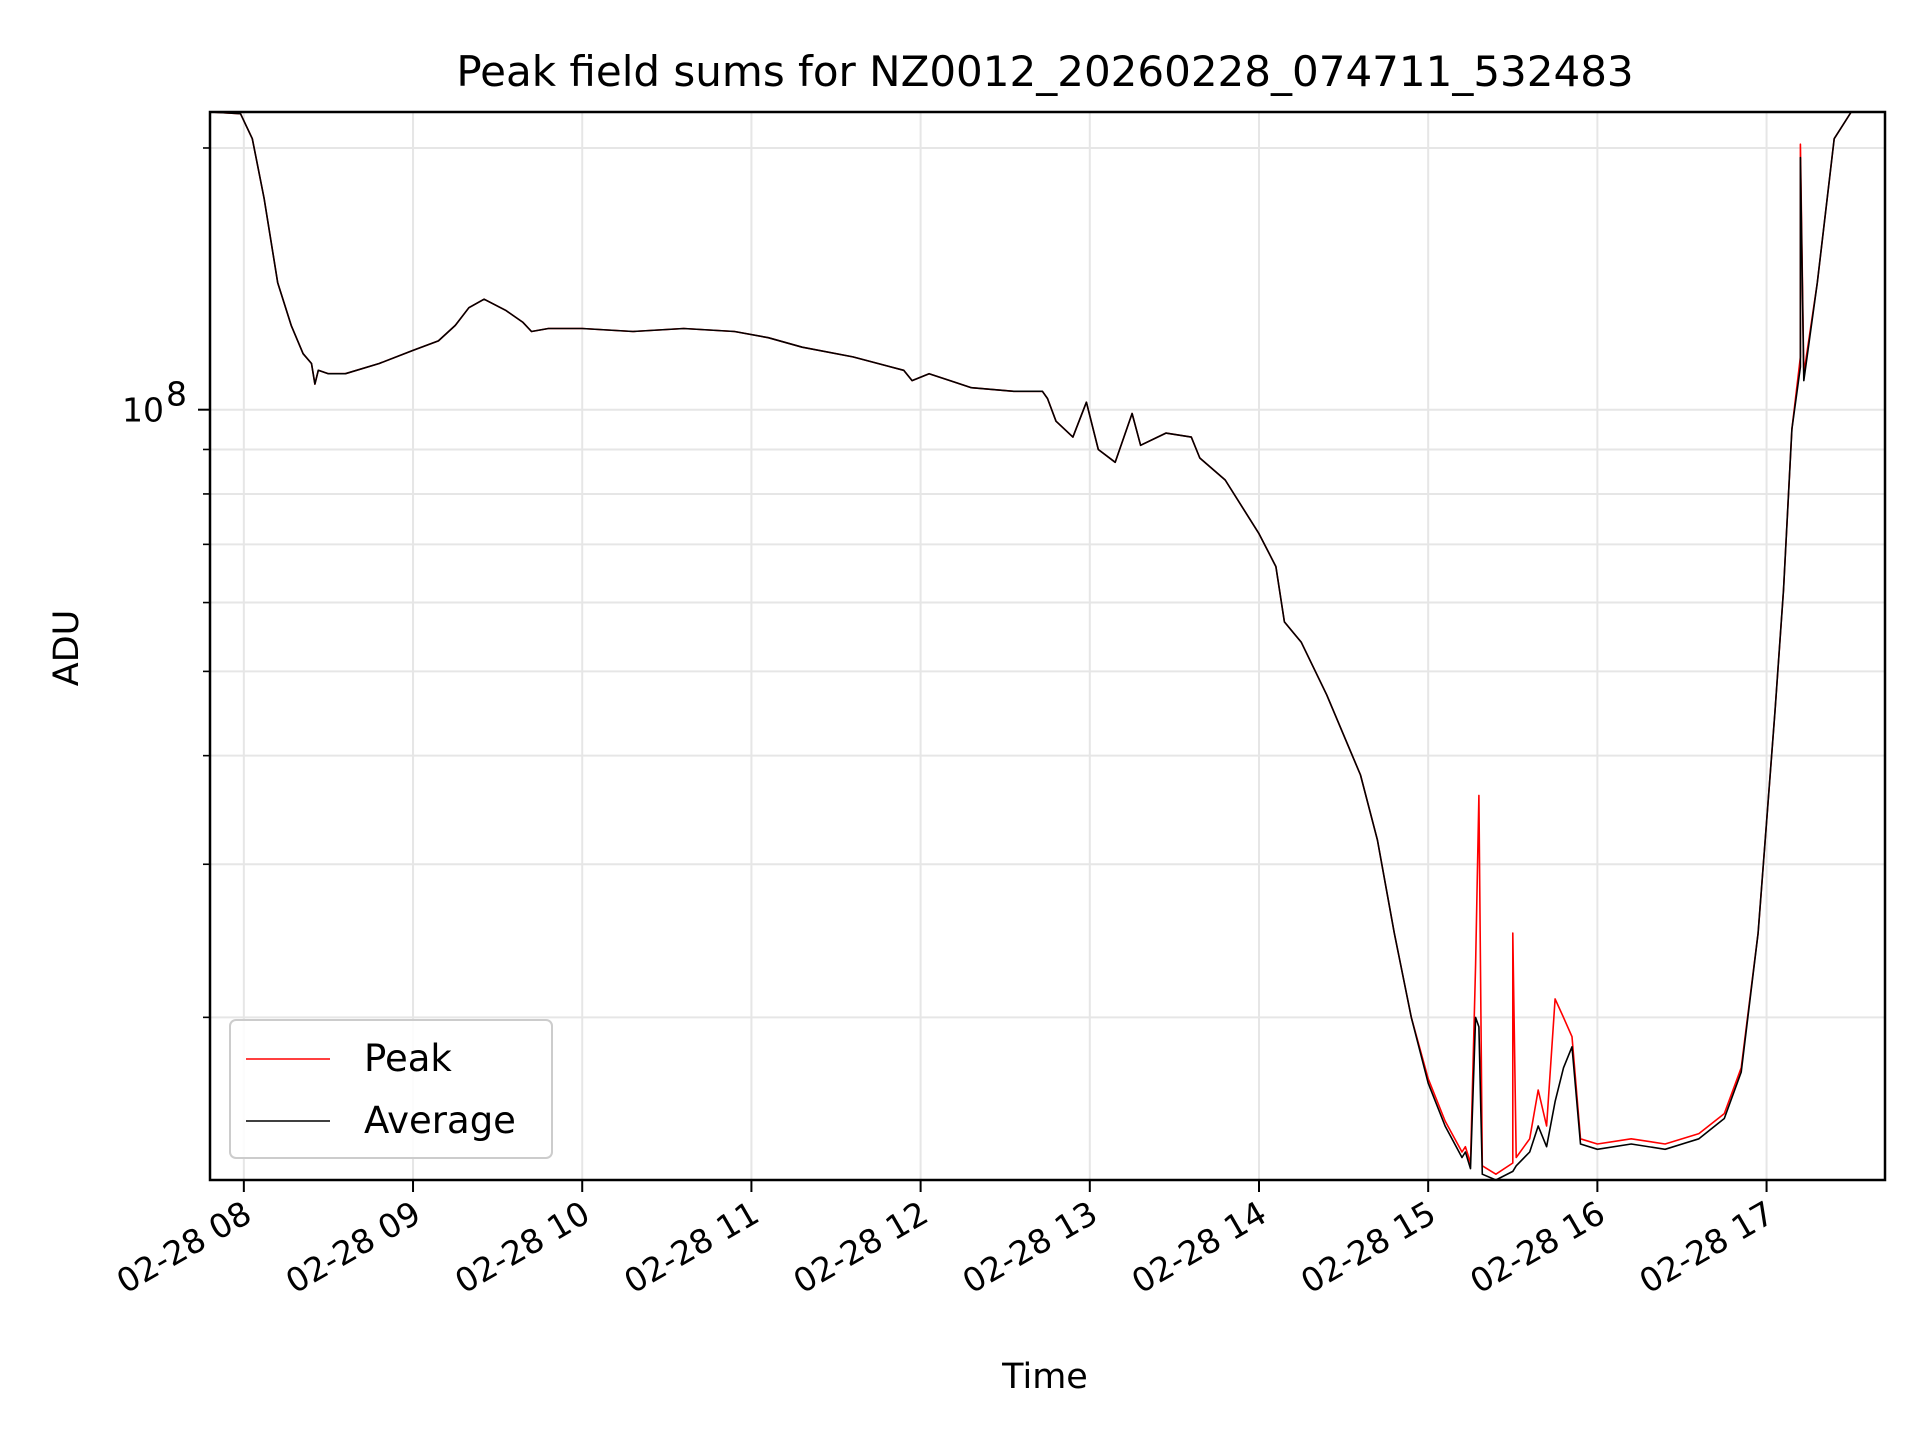 The height and width of the screenshot is (1440, 1920). I want to click on x-tick-label: 02-28 16, so click(1537, 1247).